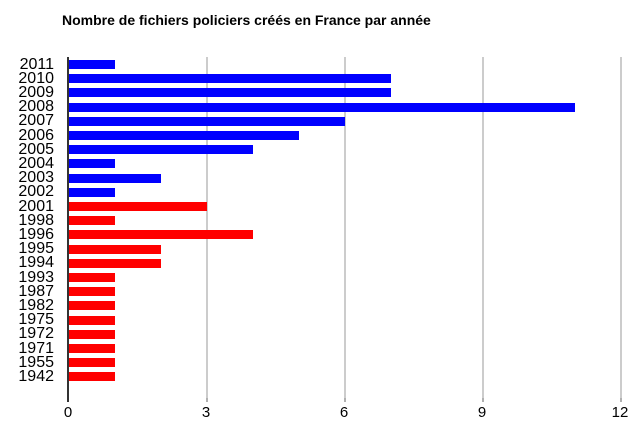  I want to click on bar-1998, so click(92, 221).